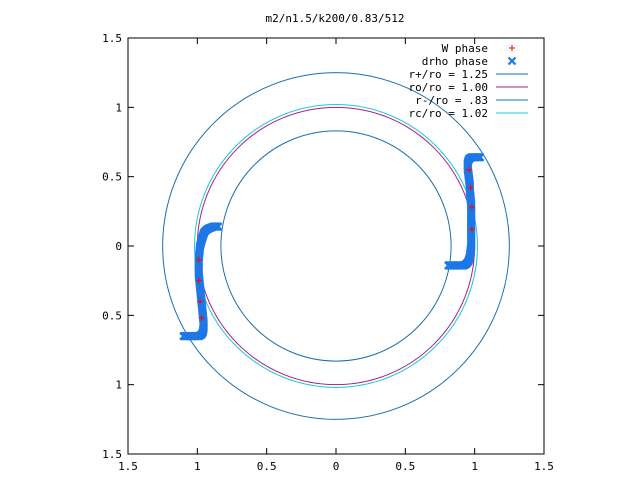 This screenshot has width=640, height=480. Describe the element at coordinates (465, 48) in the screenshot. I see `legend-label: W phase` at that location.